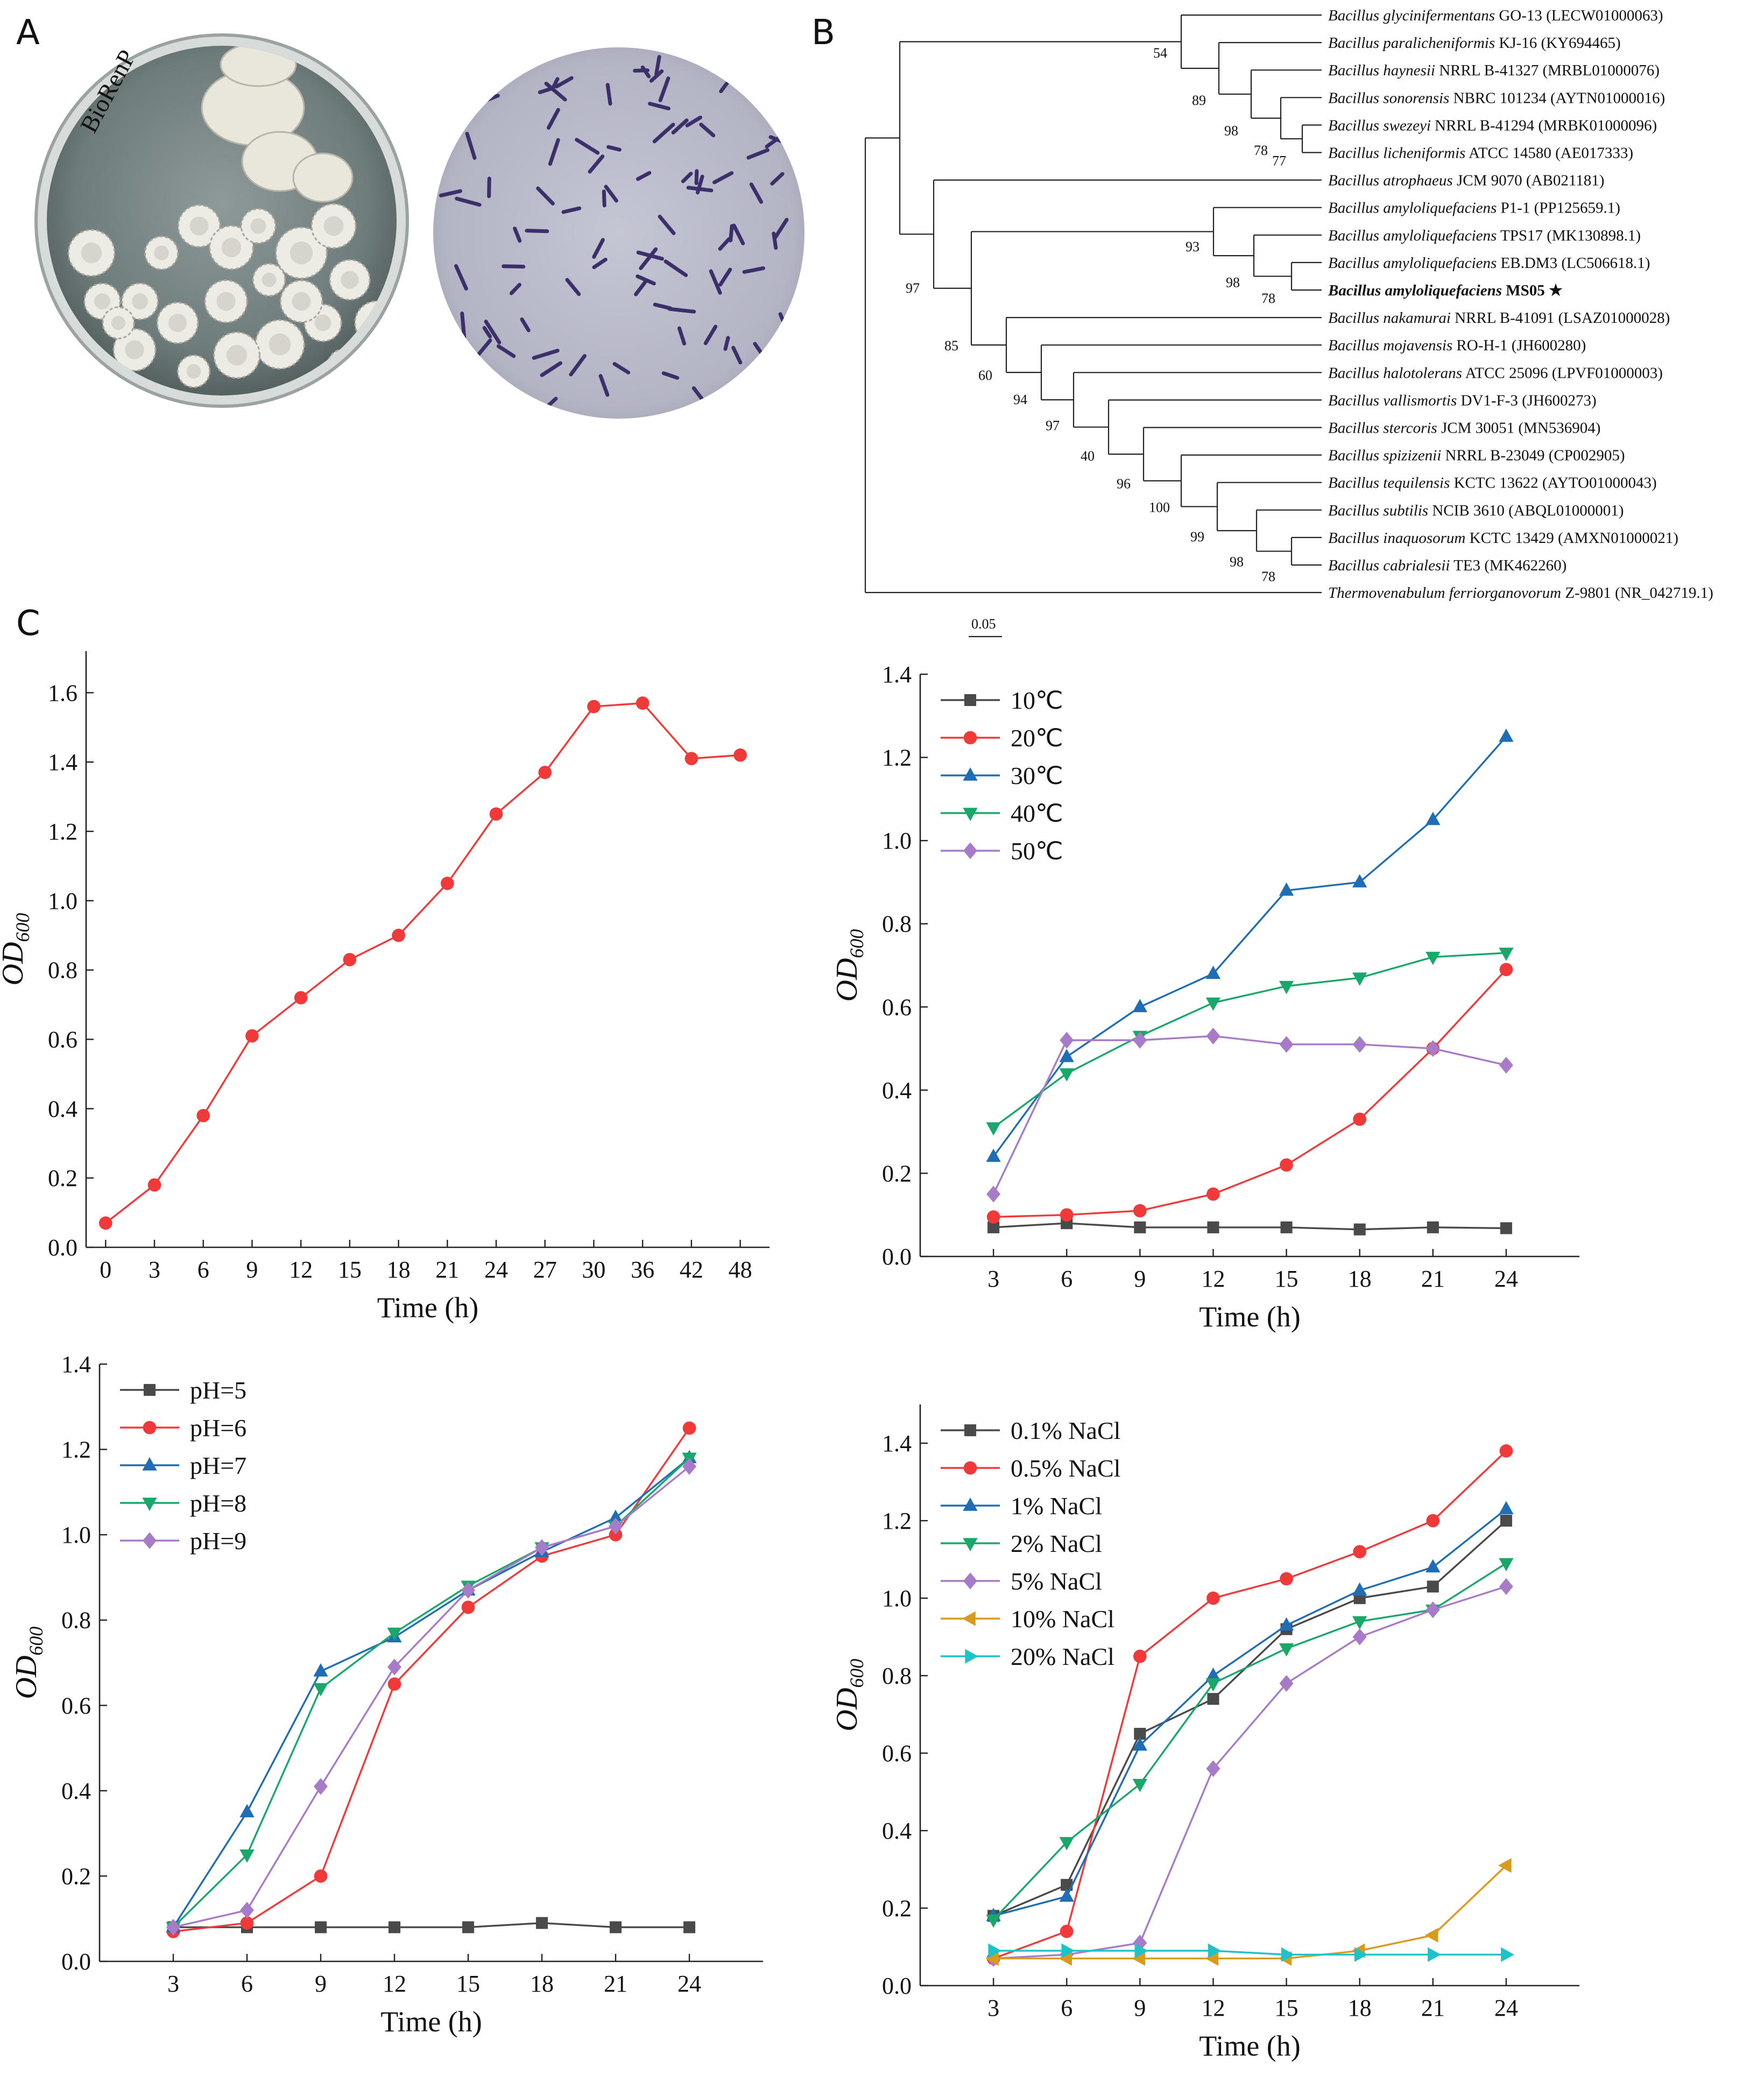  Describe the element at coordinates (1037, 738) in the screenshot. I see `legend-label: 20℃` at that location.